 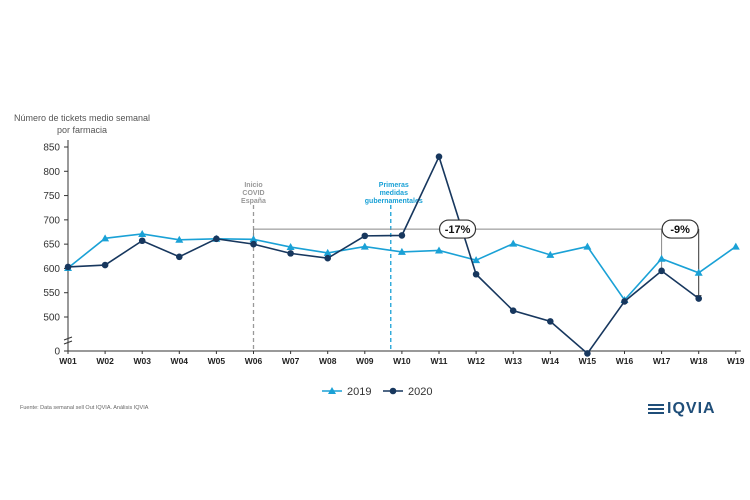 I want to click on x-tick-label: W06, so click(x=254, y=361).